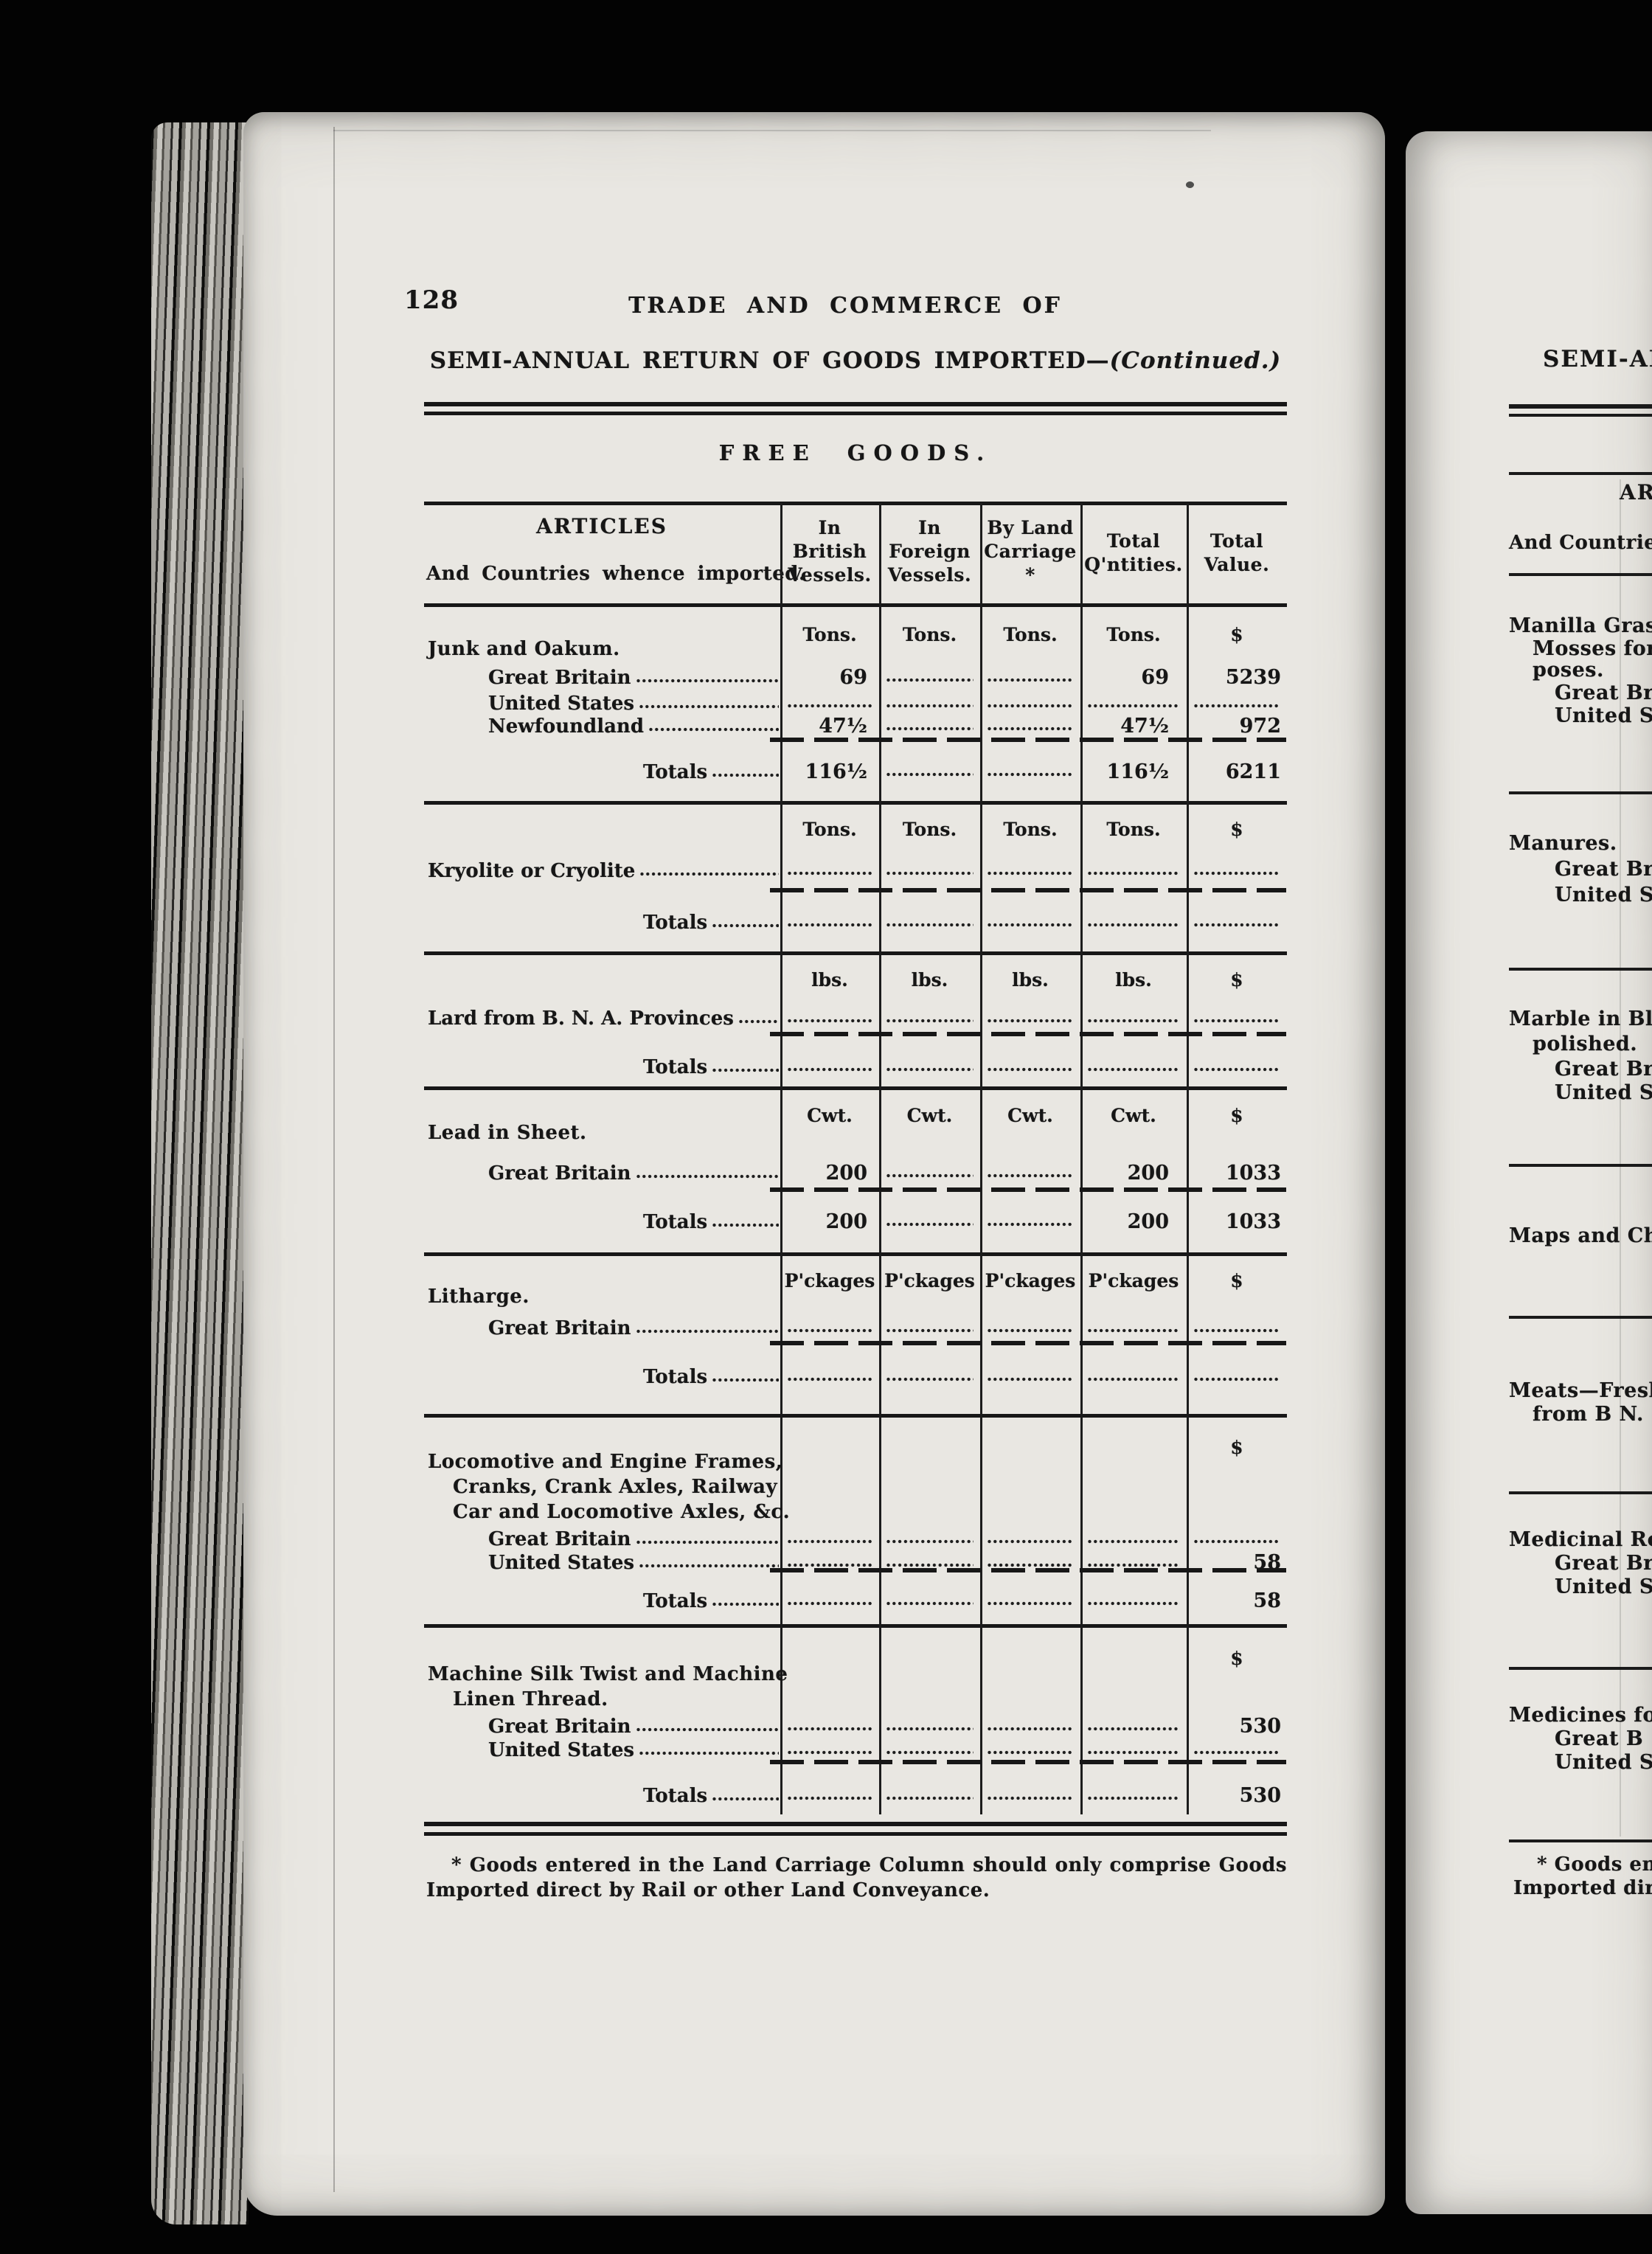 This screenshot has width=1652, height=2254. Describe the element at coordinates (1621, 1158) in the screenshot. I see `right-column-divider` at that location.